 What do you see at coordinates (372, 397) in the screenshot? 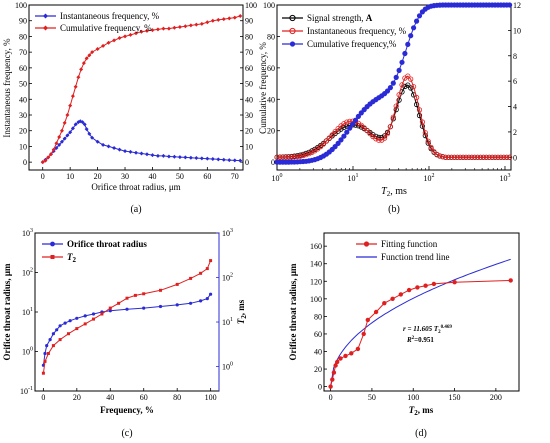
I see `panel-d-x-tick-label: 50` at bounding box center [372, 397].